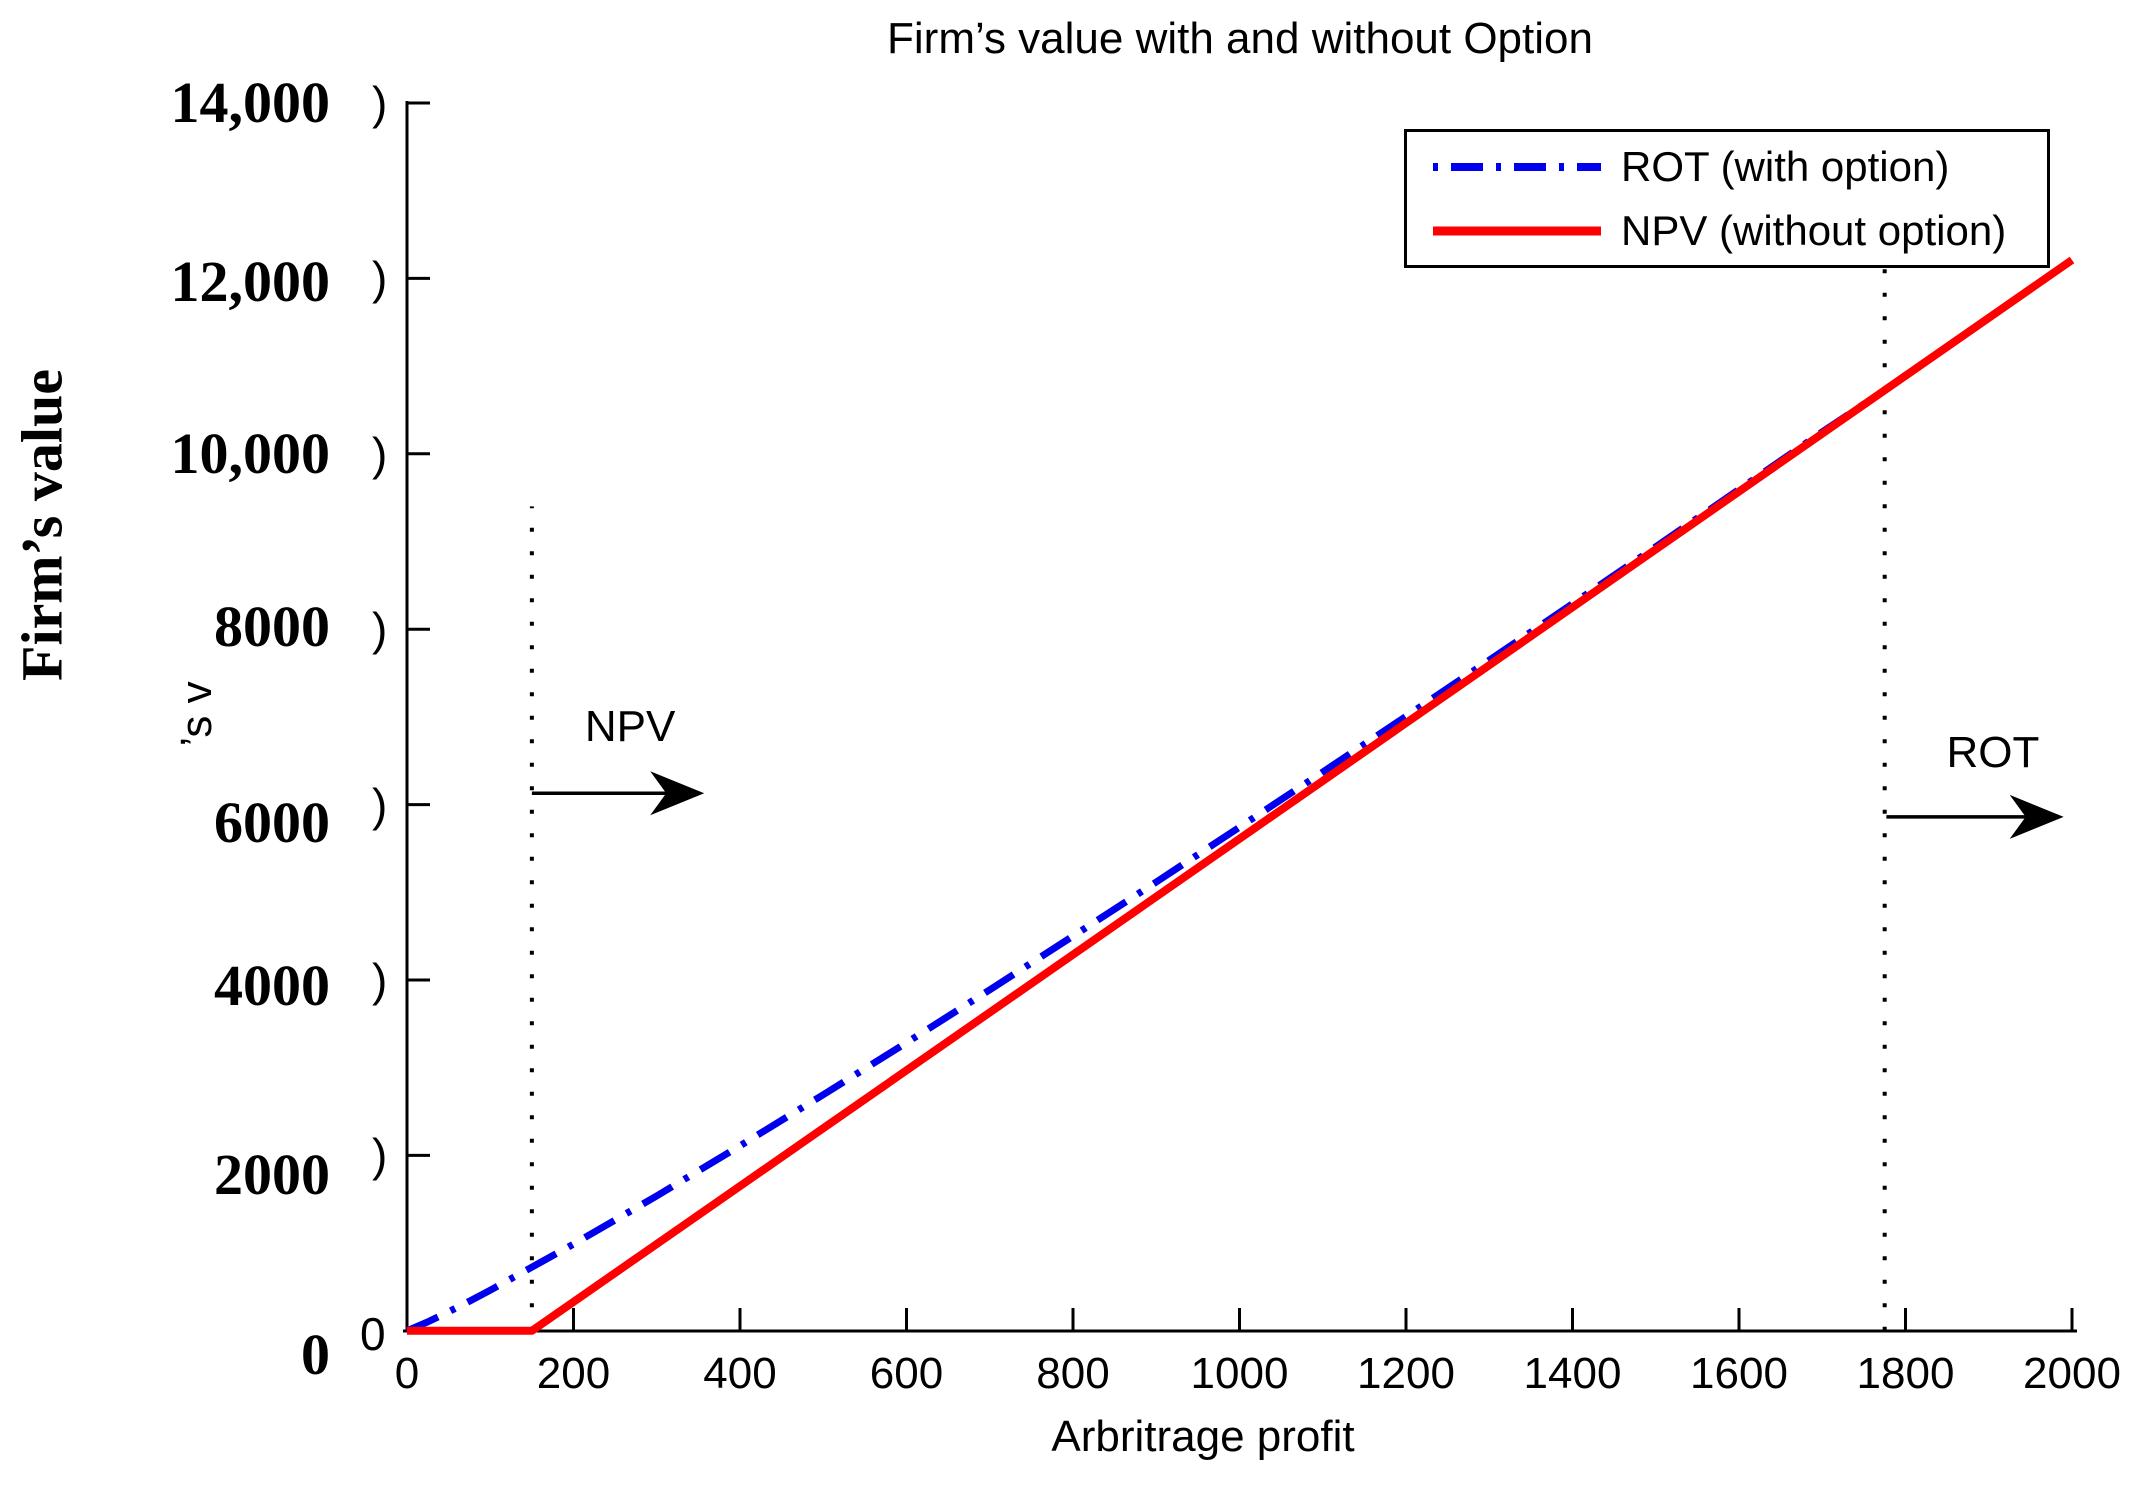 The width and height of the screenshot is (2155, 1492). What do you see at coordinates (630, 727) in the screenshot?
I see `annotation-label-npv: NPV` at bounding box center [630, 727].